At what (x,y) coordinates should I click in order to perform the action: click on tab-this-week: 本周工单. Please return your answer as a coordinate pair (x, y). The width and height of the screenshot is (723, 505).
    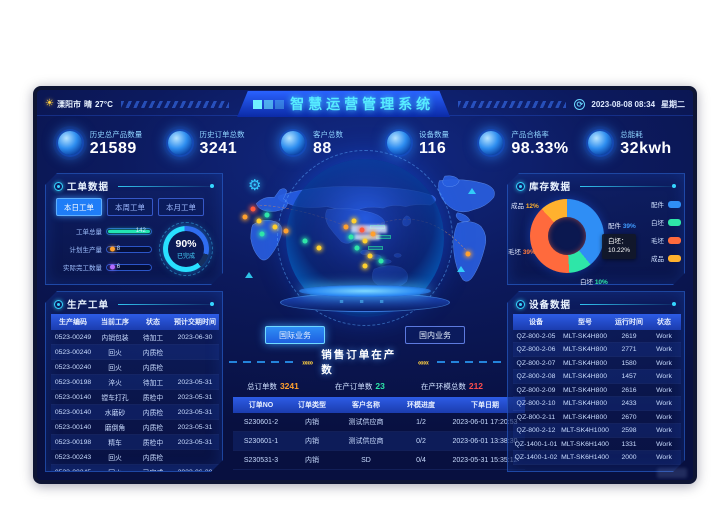
    Looking at the image, I should click on (130, 207).